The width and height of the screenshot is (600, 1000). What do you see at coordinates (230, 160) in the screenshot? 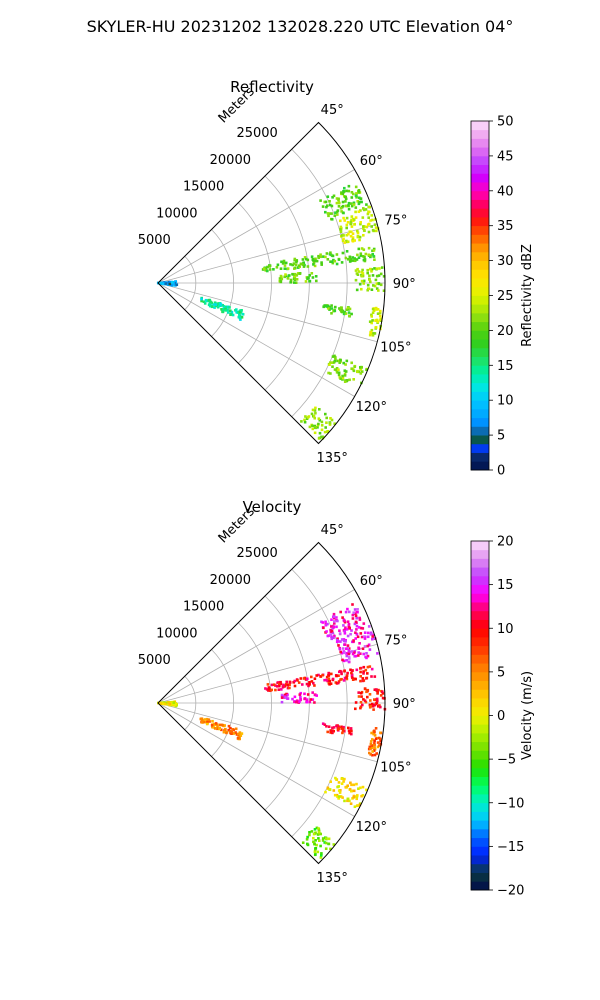
I see `radial-tick-label: 20000` at bounding box center [230, 160].